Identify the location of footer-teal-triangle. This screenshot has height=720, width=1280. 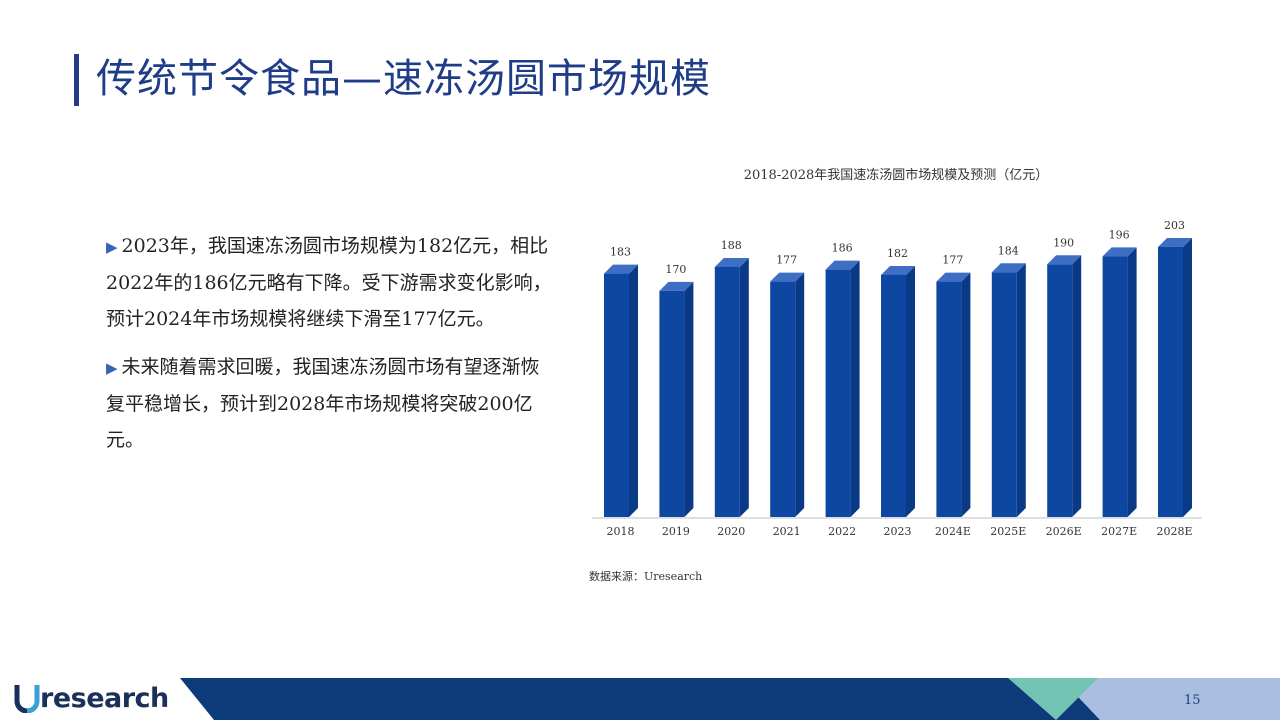
(1053, 699).